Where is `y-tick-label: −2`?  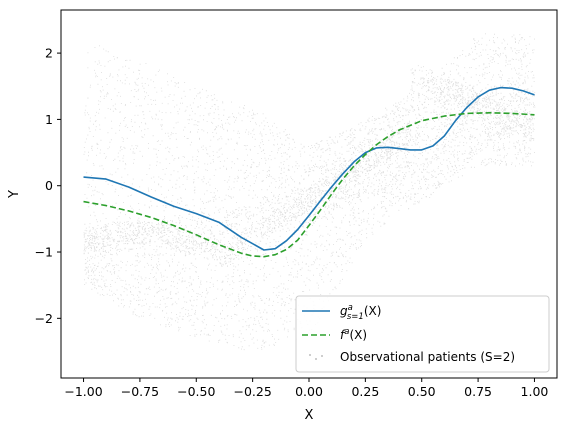 y-tick-label: −2 is located at coordinates (44, 318).